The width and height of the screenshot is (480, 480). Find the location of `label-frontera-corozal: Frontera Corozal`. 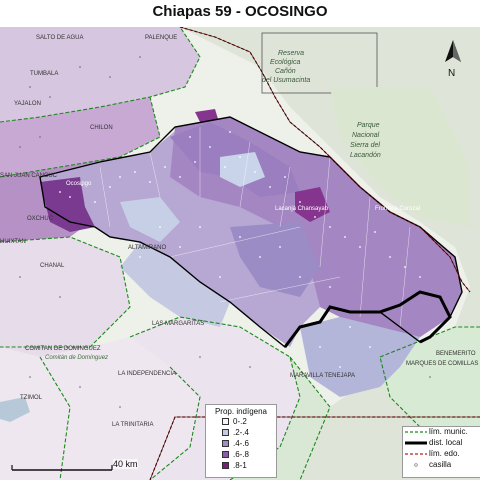

label-frontera-corozal: Frontera Corozal is located at coordinates (397, 209).